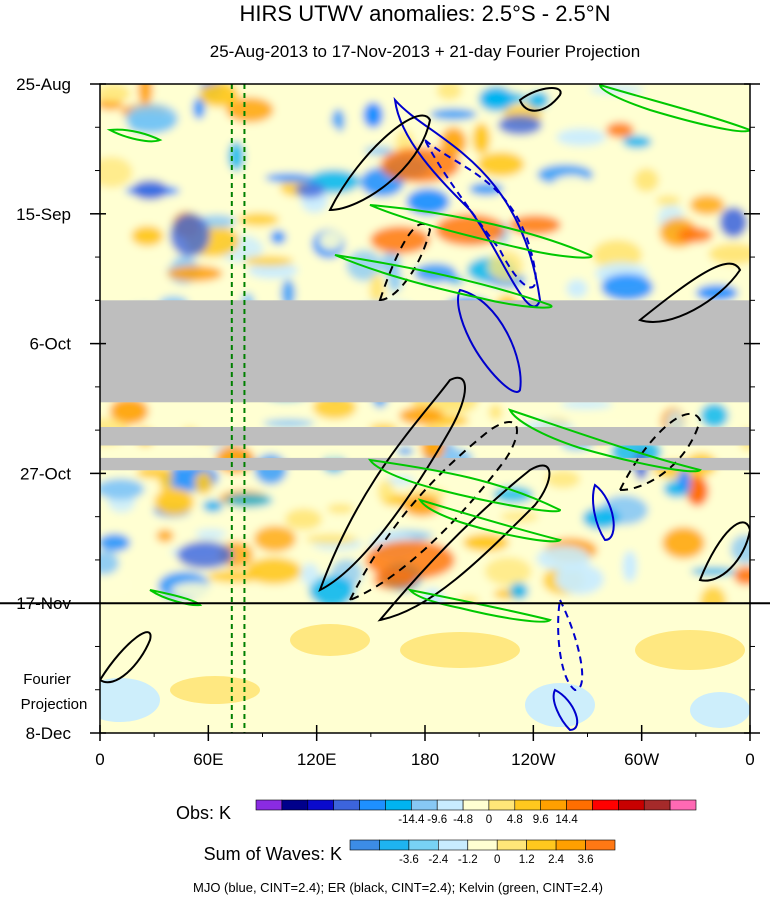 This screenshot has width=770, height=899. I want to click on reference-longitudes, so click(238, 408).